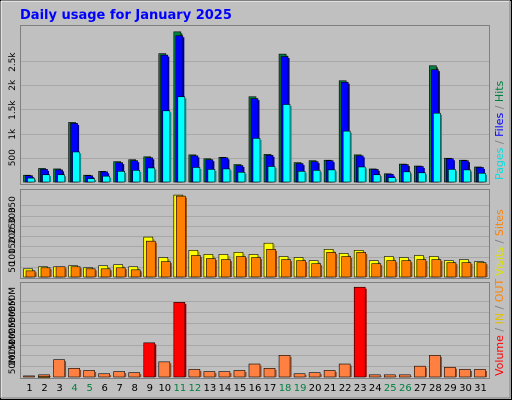 Image resolution: width=512 pixels, height=404 pixels. I want to click on bar-sites-day-28-face, so click(436, 268).